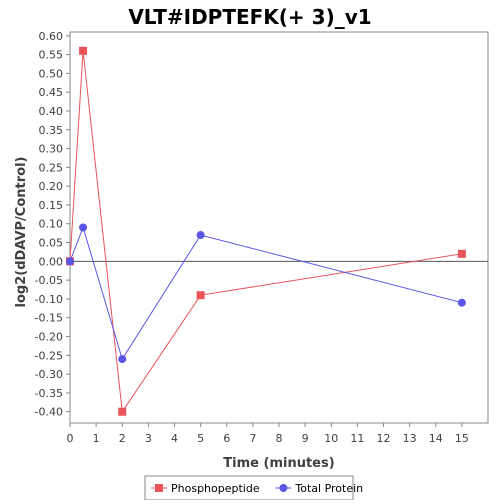  Describe the element at coordinates (49, 337) in the screenshot. I see `y-tick-label: -0.20` at that location.